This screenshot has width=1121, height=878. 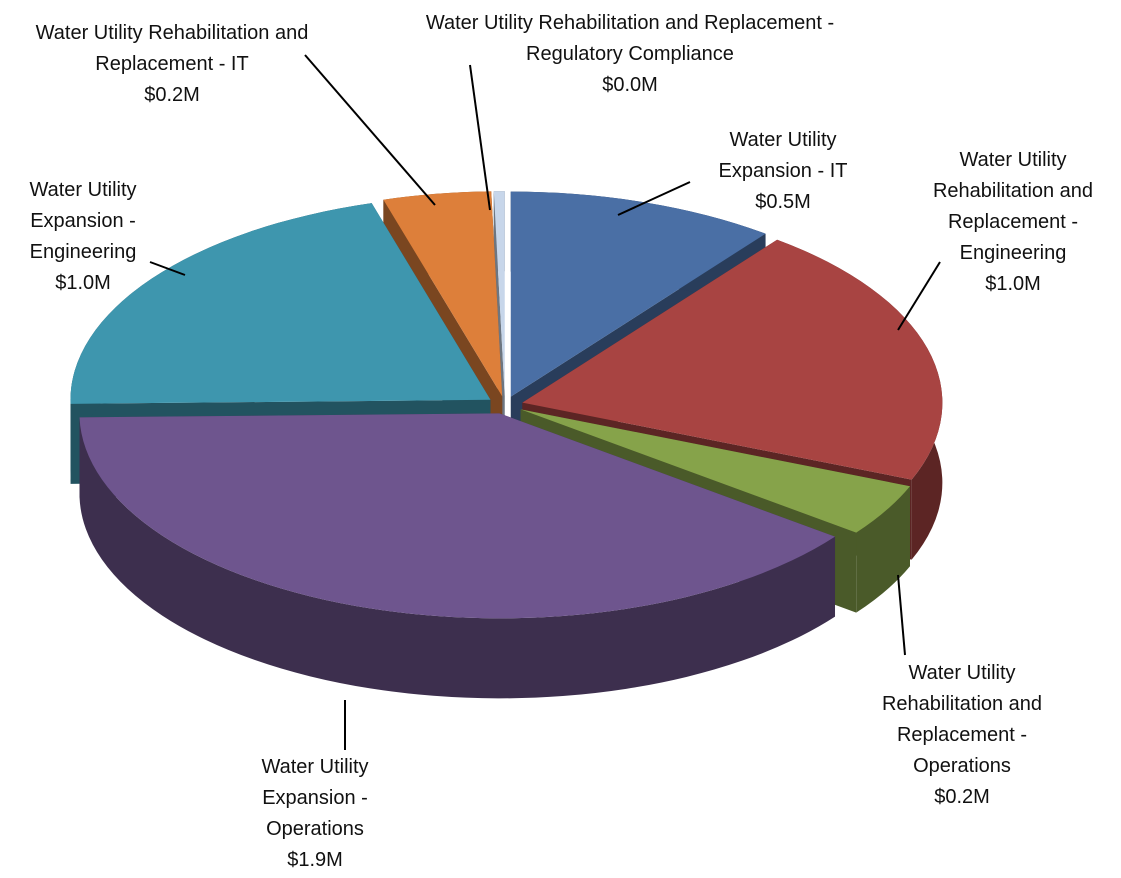 I want to click on category-label: Water Utility Expansion - Engineering, so click(x=83, y=221).